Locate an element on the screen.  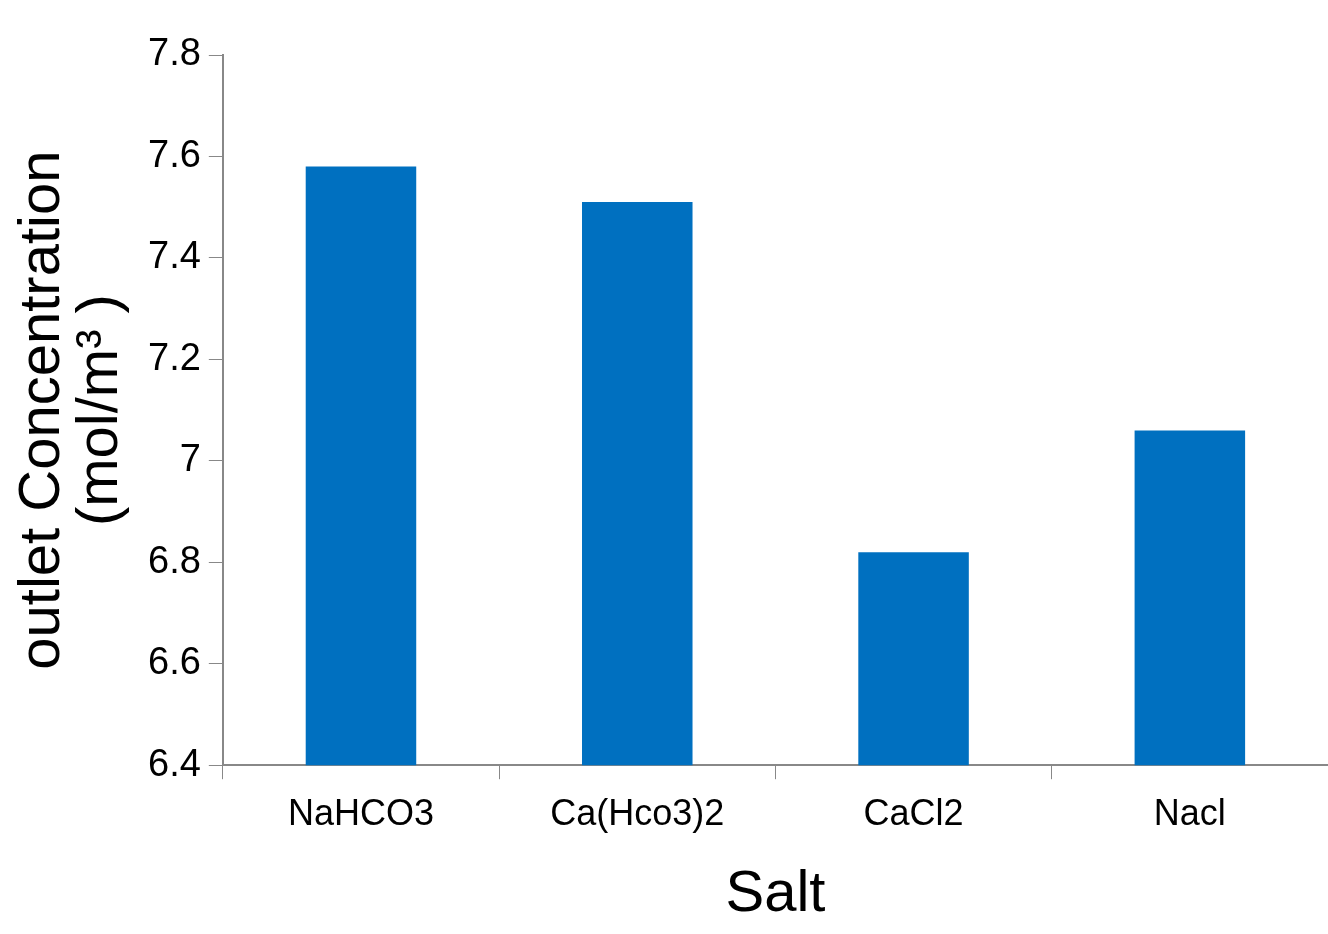
y-tick-label: 7.4 is located at coordinates (174, 255).